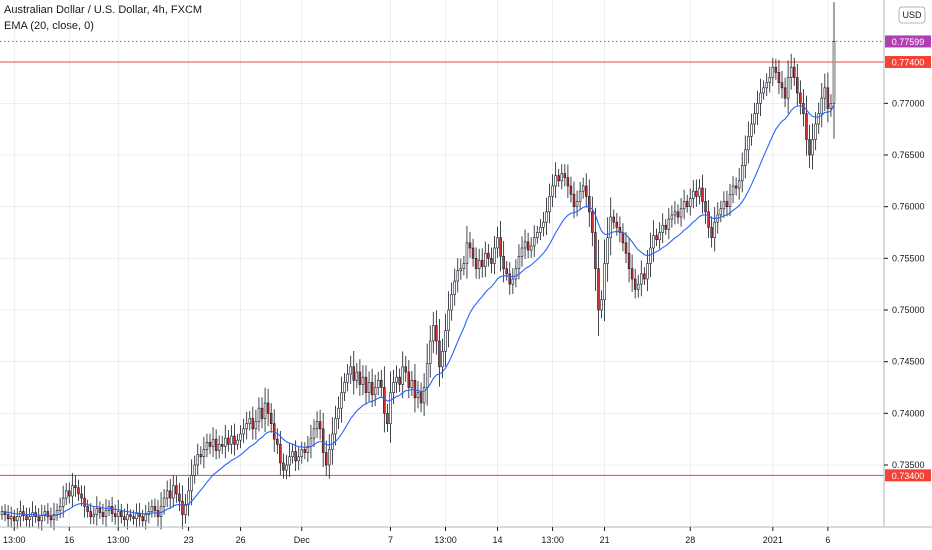 The height and width of the screenshot is (550, 932). Describe the element at coordinates (908, 155) in the screenshot. I see `y-tick-label: 0.76500` at that location.